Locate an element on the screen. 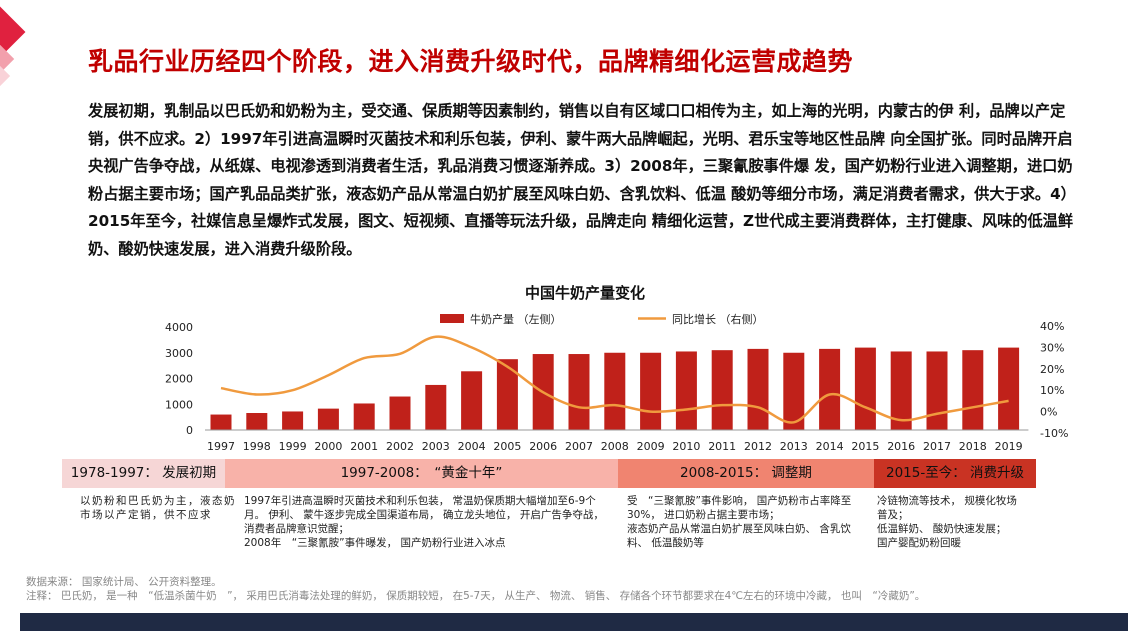 The image size is (1145, 644). bar-2002 is located at coordinates (400, 413).